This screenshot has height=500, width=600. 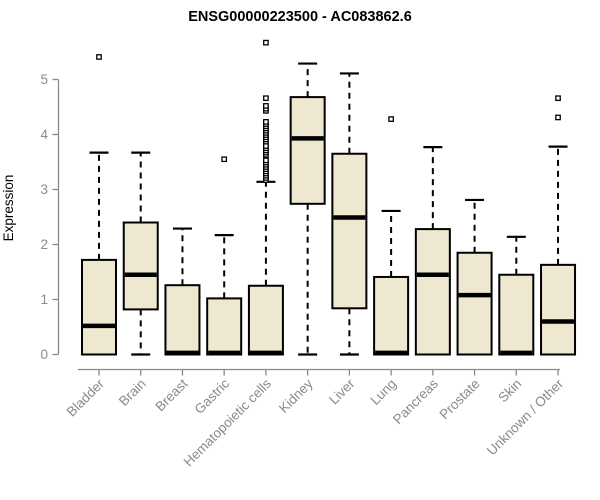 I want to click on x-tick-label: Lung, so click(x=383, y=392).